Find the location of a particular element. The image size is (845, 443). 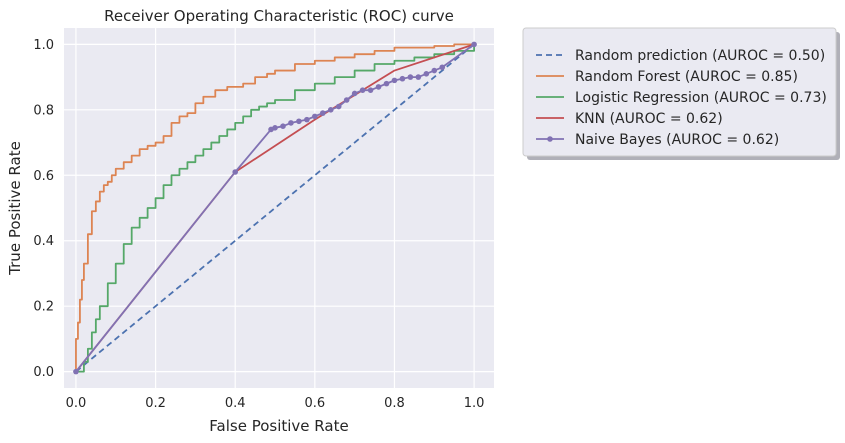

y-tick-label: 0.8 is located at coordinates (43, 110).